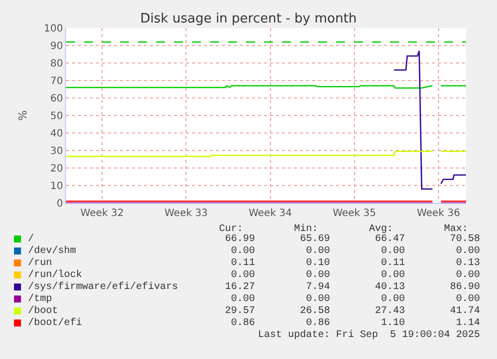  Describe the element at coordinates (40, 299) in the screenshot. I see `legend-label: /tmp` at that location.